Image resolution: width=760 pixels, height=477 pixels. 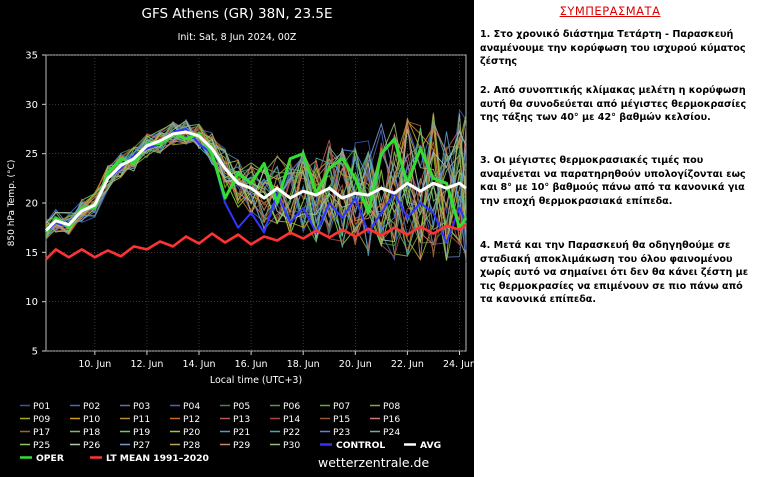 What do you see at coordinates (241, 445) in the screenshot?
I see `legend-label: P29` at bounding box center [241, 445].